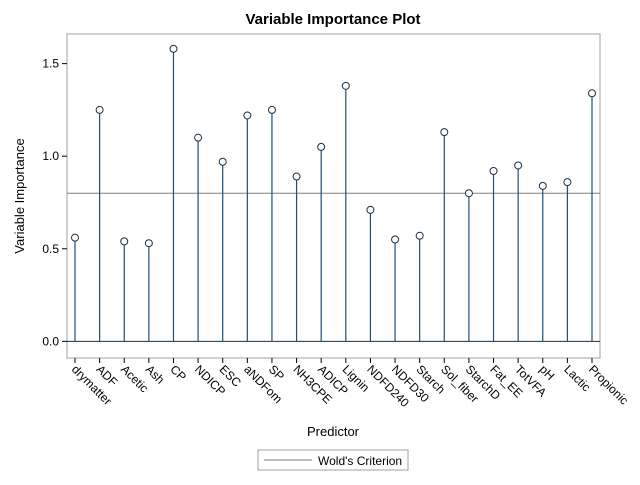 The height and width of the screenshot is (485, 640). What do you see at coordinates (321, 146) in the screenshot?
I see `marker-adicp` at bounding box center [321, 146].